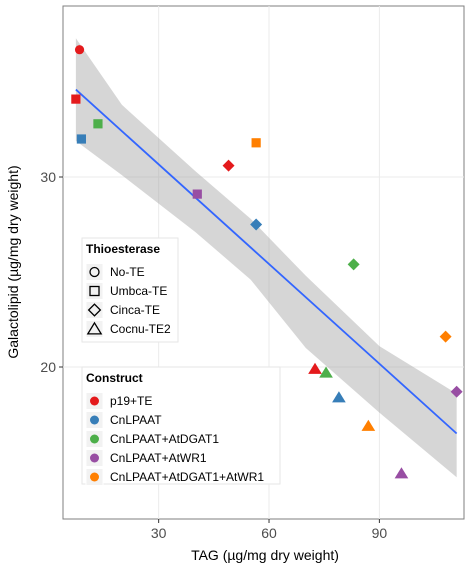 This screenshot has width=471, height=569. I want to click on x-tick-label-2: 90, so click(380, 533).